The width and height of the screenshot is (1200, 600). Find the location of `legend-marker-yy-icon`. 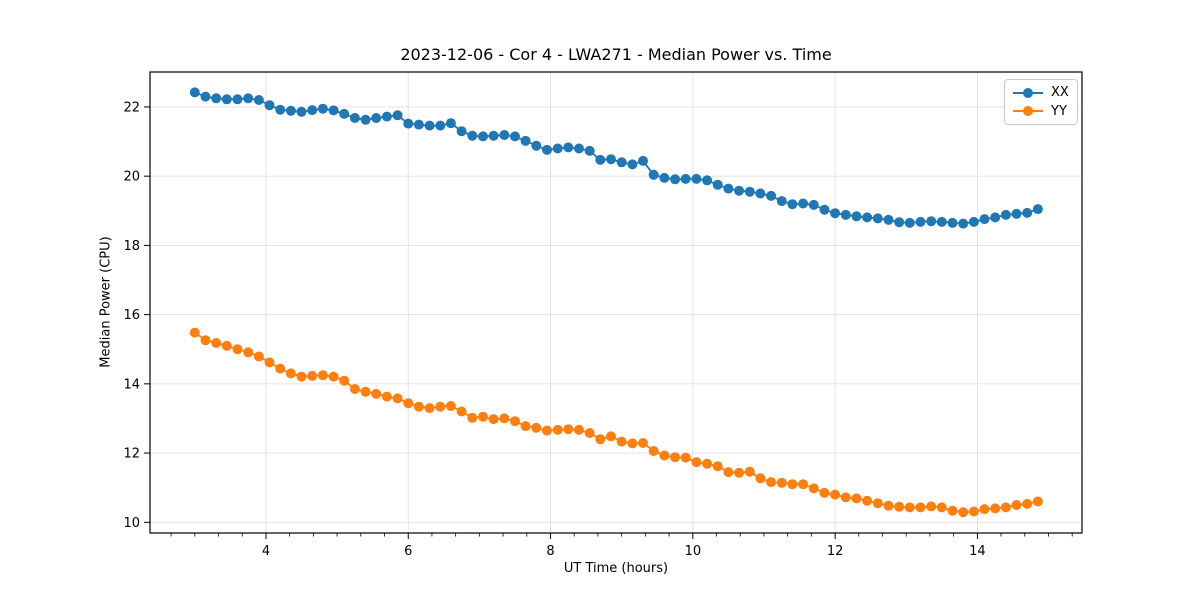

legend-marker-yy-icon is located at coordinates (1028, 111).